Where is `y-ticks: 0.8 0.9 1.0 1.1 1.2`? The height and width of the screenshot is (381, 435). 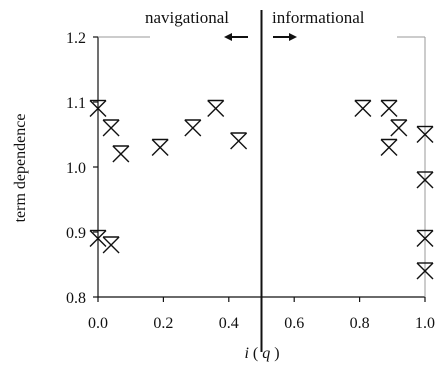 y-ticks: 0.8 0.9 1.0 1.1 1.2 is located at coordinates (82, 168).